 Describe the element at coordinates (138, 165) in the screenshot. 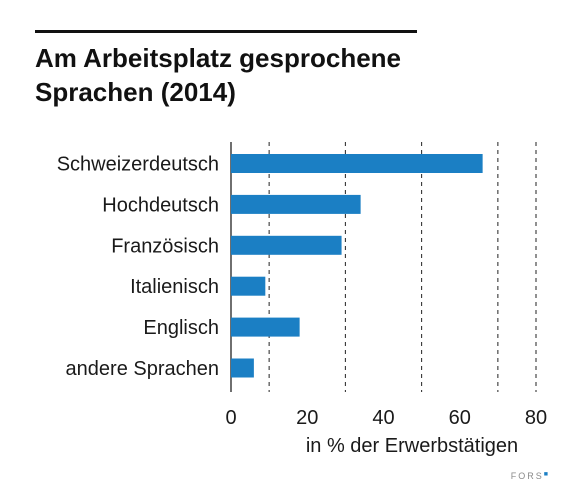

I see `category-label: Schweizerdeutsch` at that location.